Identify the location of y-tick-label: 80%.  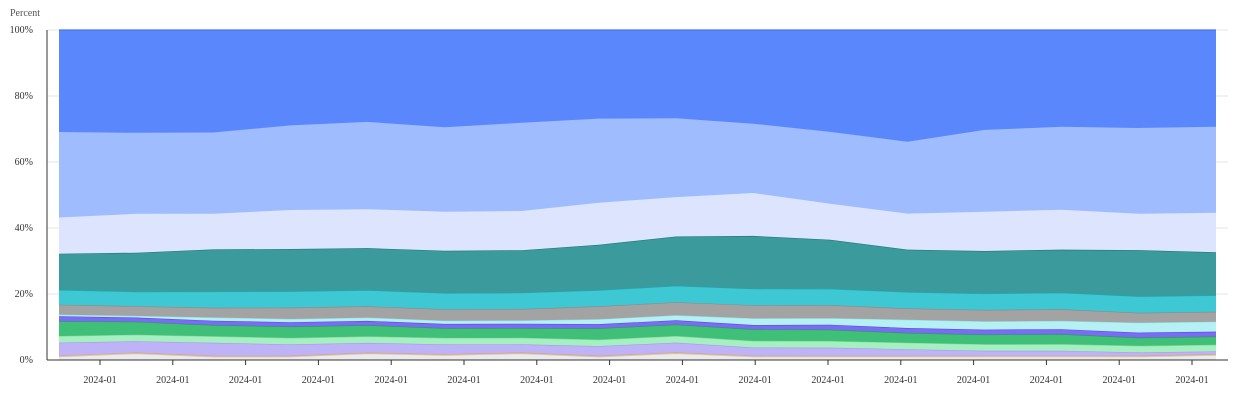
(24, 96).